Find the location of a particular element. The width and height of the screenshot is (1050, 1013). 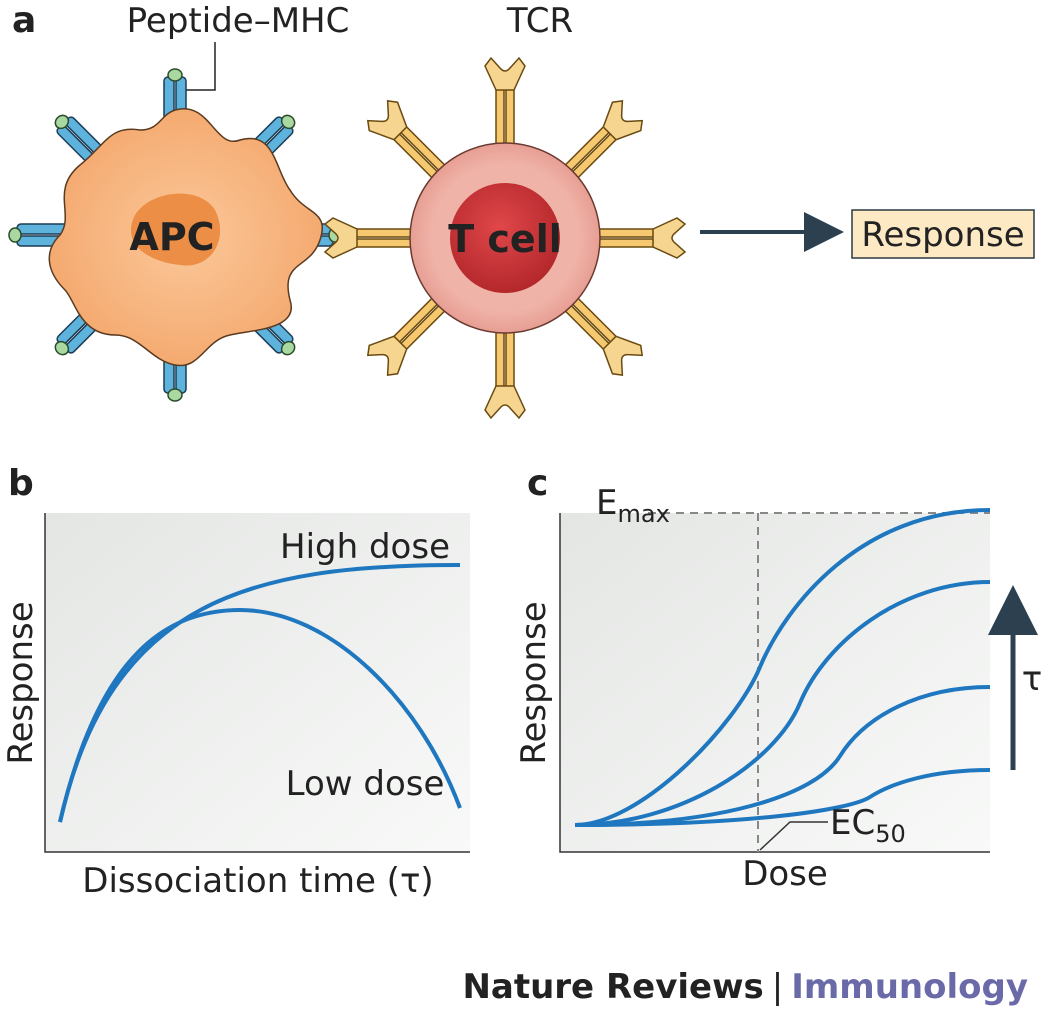

tcr-label: TCR is located at coordinates (539, 21).